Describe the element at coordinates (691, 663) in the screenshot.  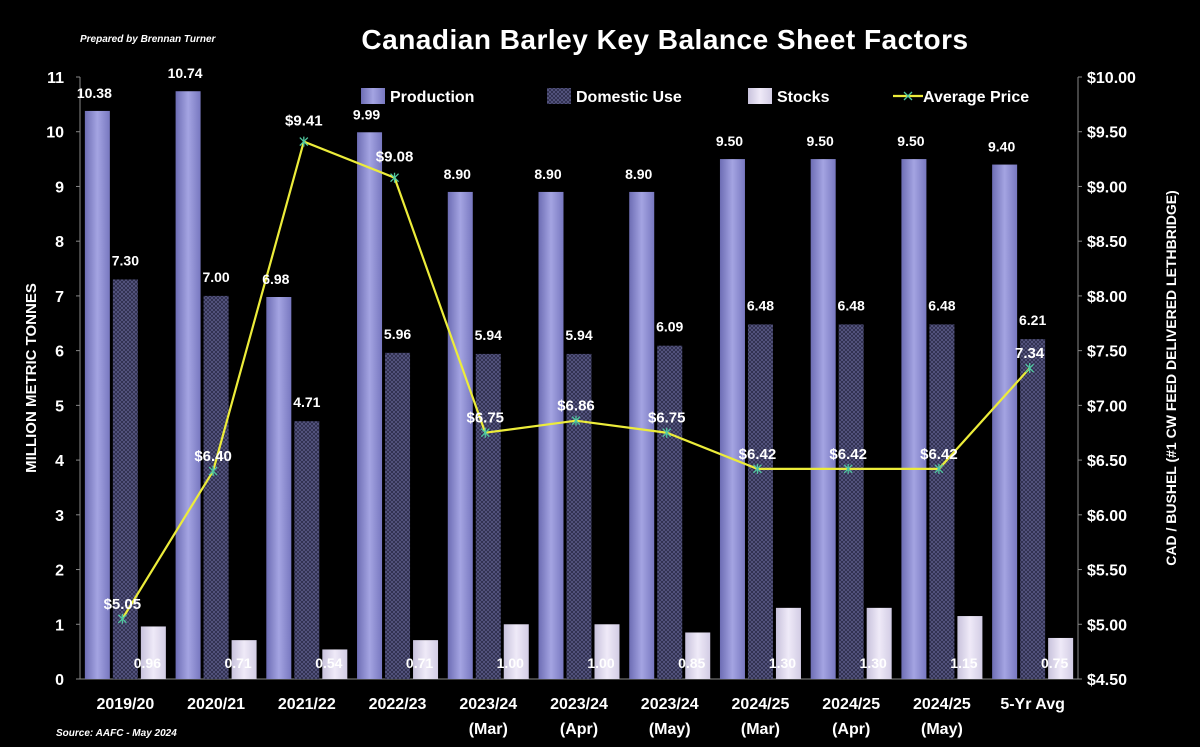
I see `stocks-label: 0.85` at that location.